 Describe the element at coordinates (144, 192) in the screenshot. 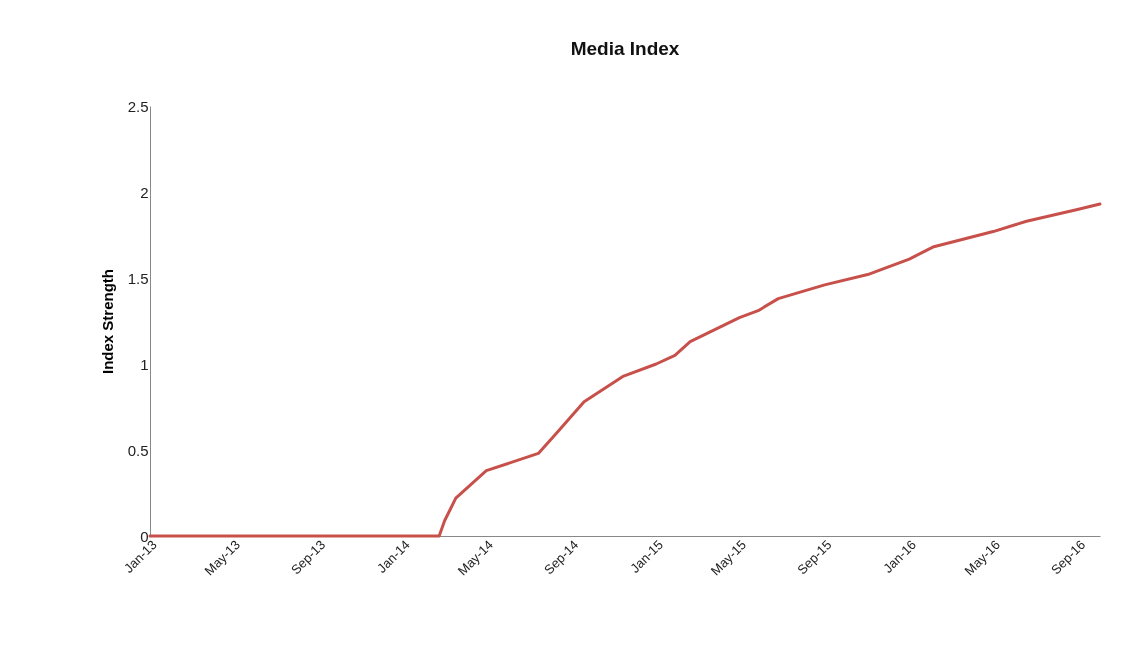

I see `y-tick-label: 2` at that location.